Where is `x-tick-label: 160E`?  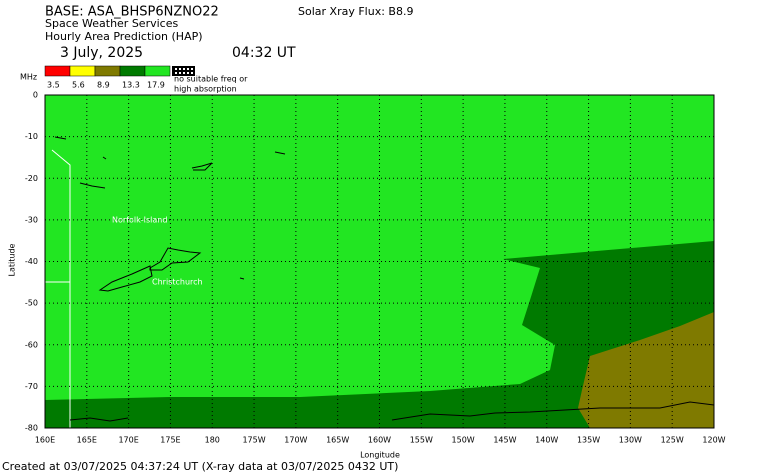
x-tick-label: 160E is located at coordinates (45, 440).